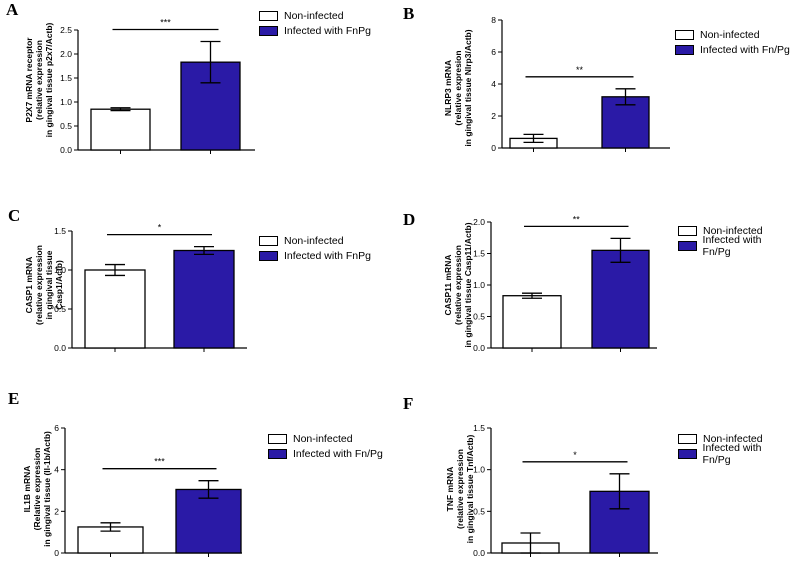 The image size is (791, 565). What do you see at coordinates (14, 398) in the screenshot?
I see `panel-letter: E` at bounding box center [14, 398].